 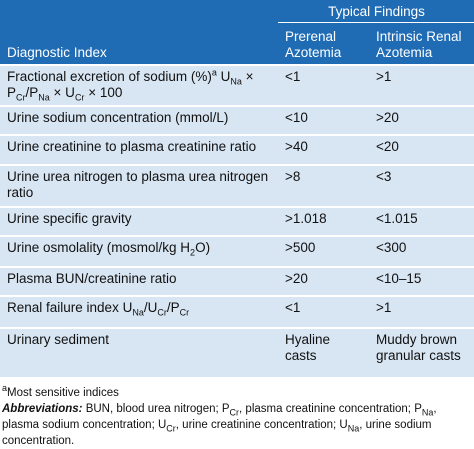 I want to click on group-header: Typical Findings, so click(x=376, y=11).